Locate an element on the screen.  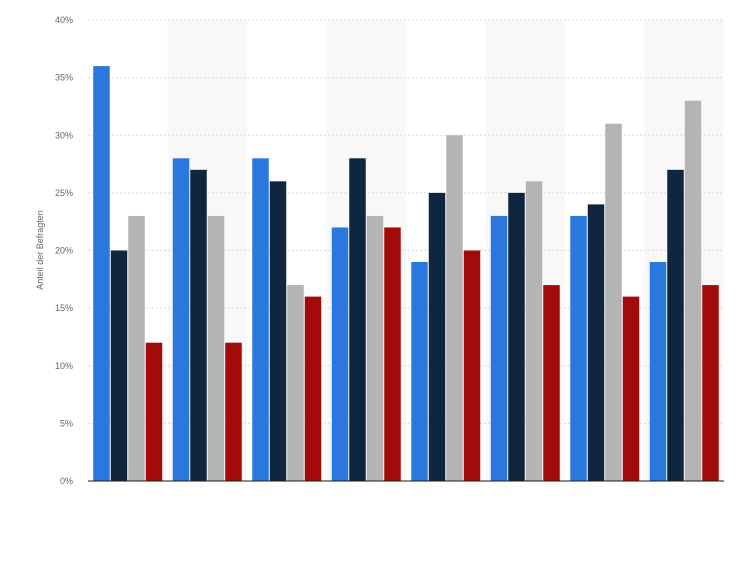
y-tick-label: 20% is located at coordinates (64, 251).